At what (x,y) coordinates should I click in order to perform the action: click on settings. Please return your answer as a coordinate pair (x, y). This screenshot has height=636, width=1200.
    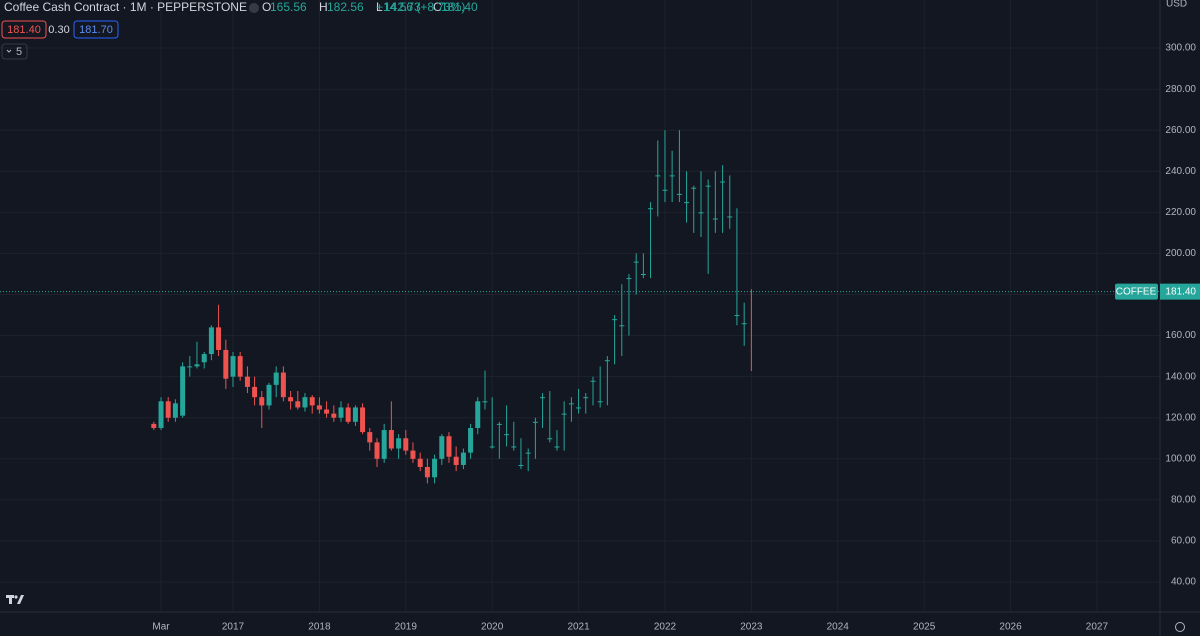
    Looking at the image, I should click on (1180, 627).